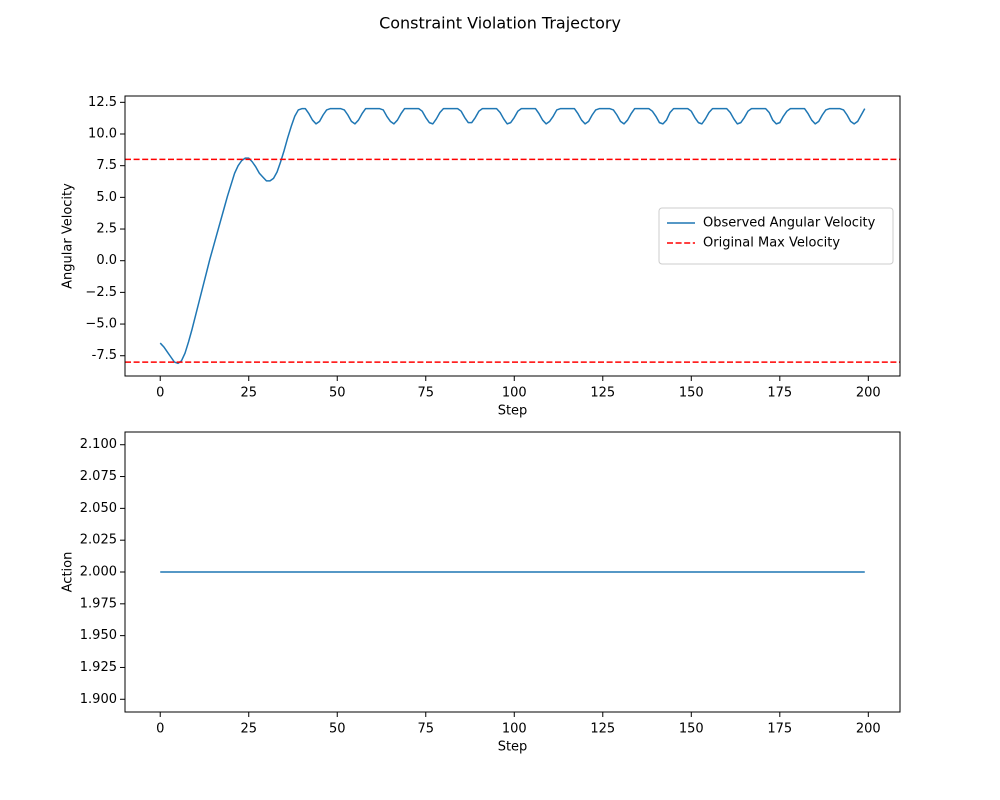 This screenshot has width=1000, height=800. I want to click on y-tick-label: −2.5, so click(101, 292).